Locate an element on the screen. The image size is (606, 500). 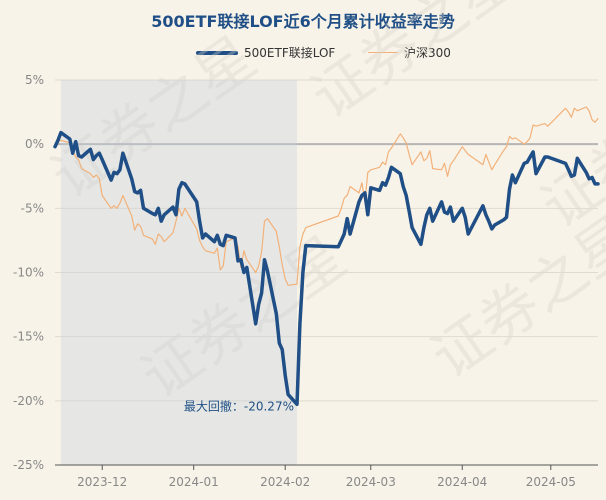
y-tick-label: -10% is located at coordinates (28, 273).